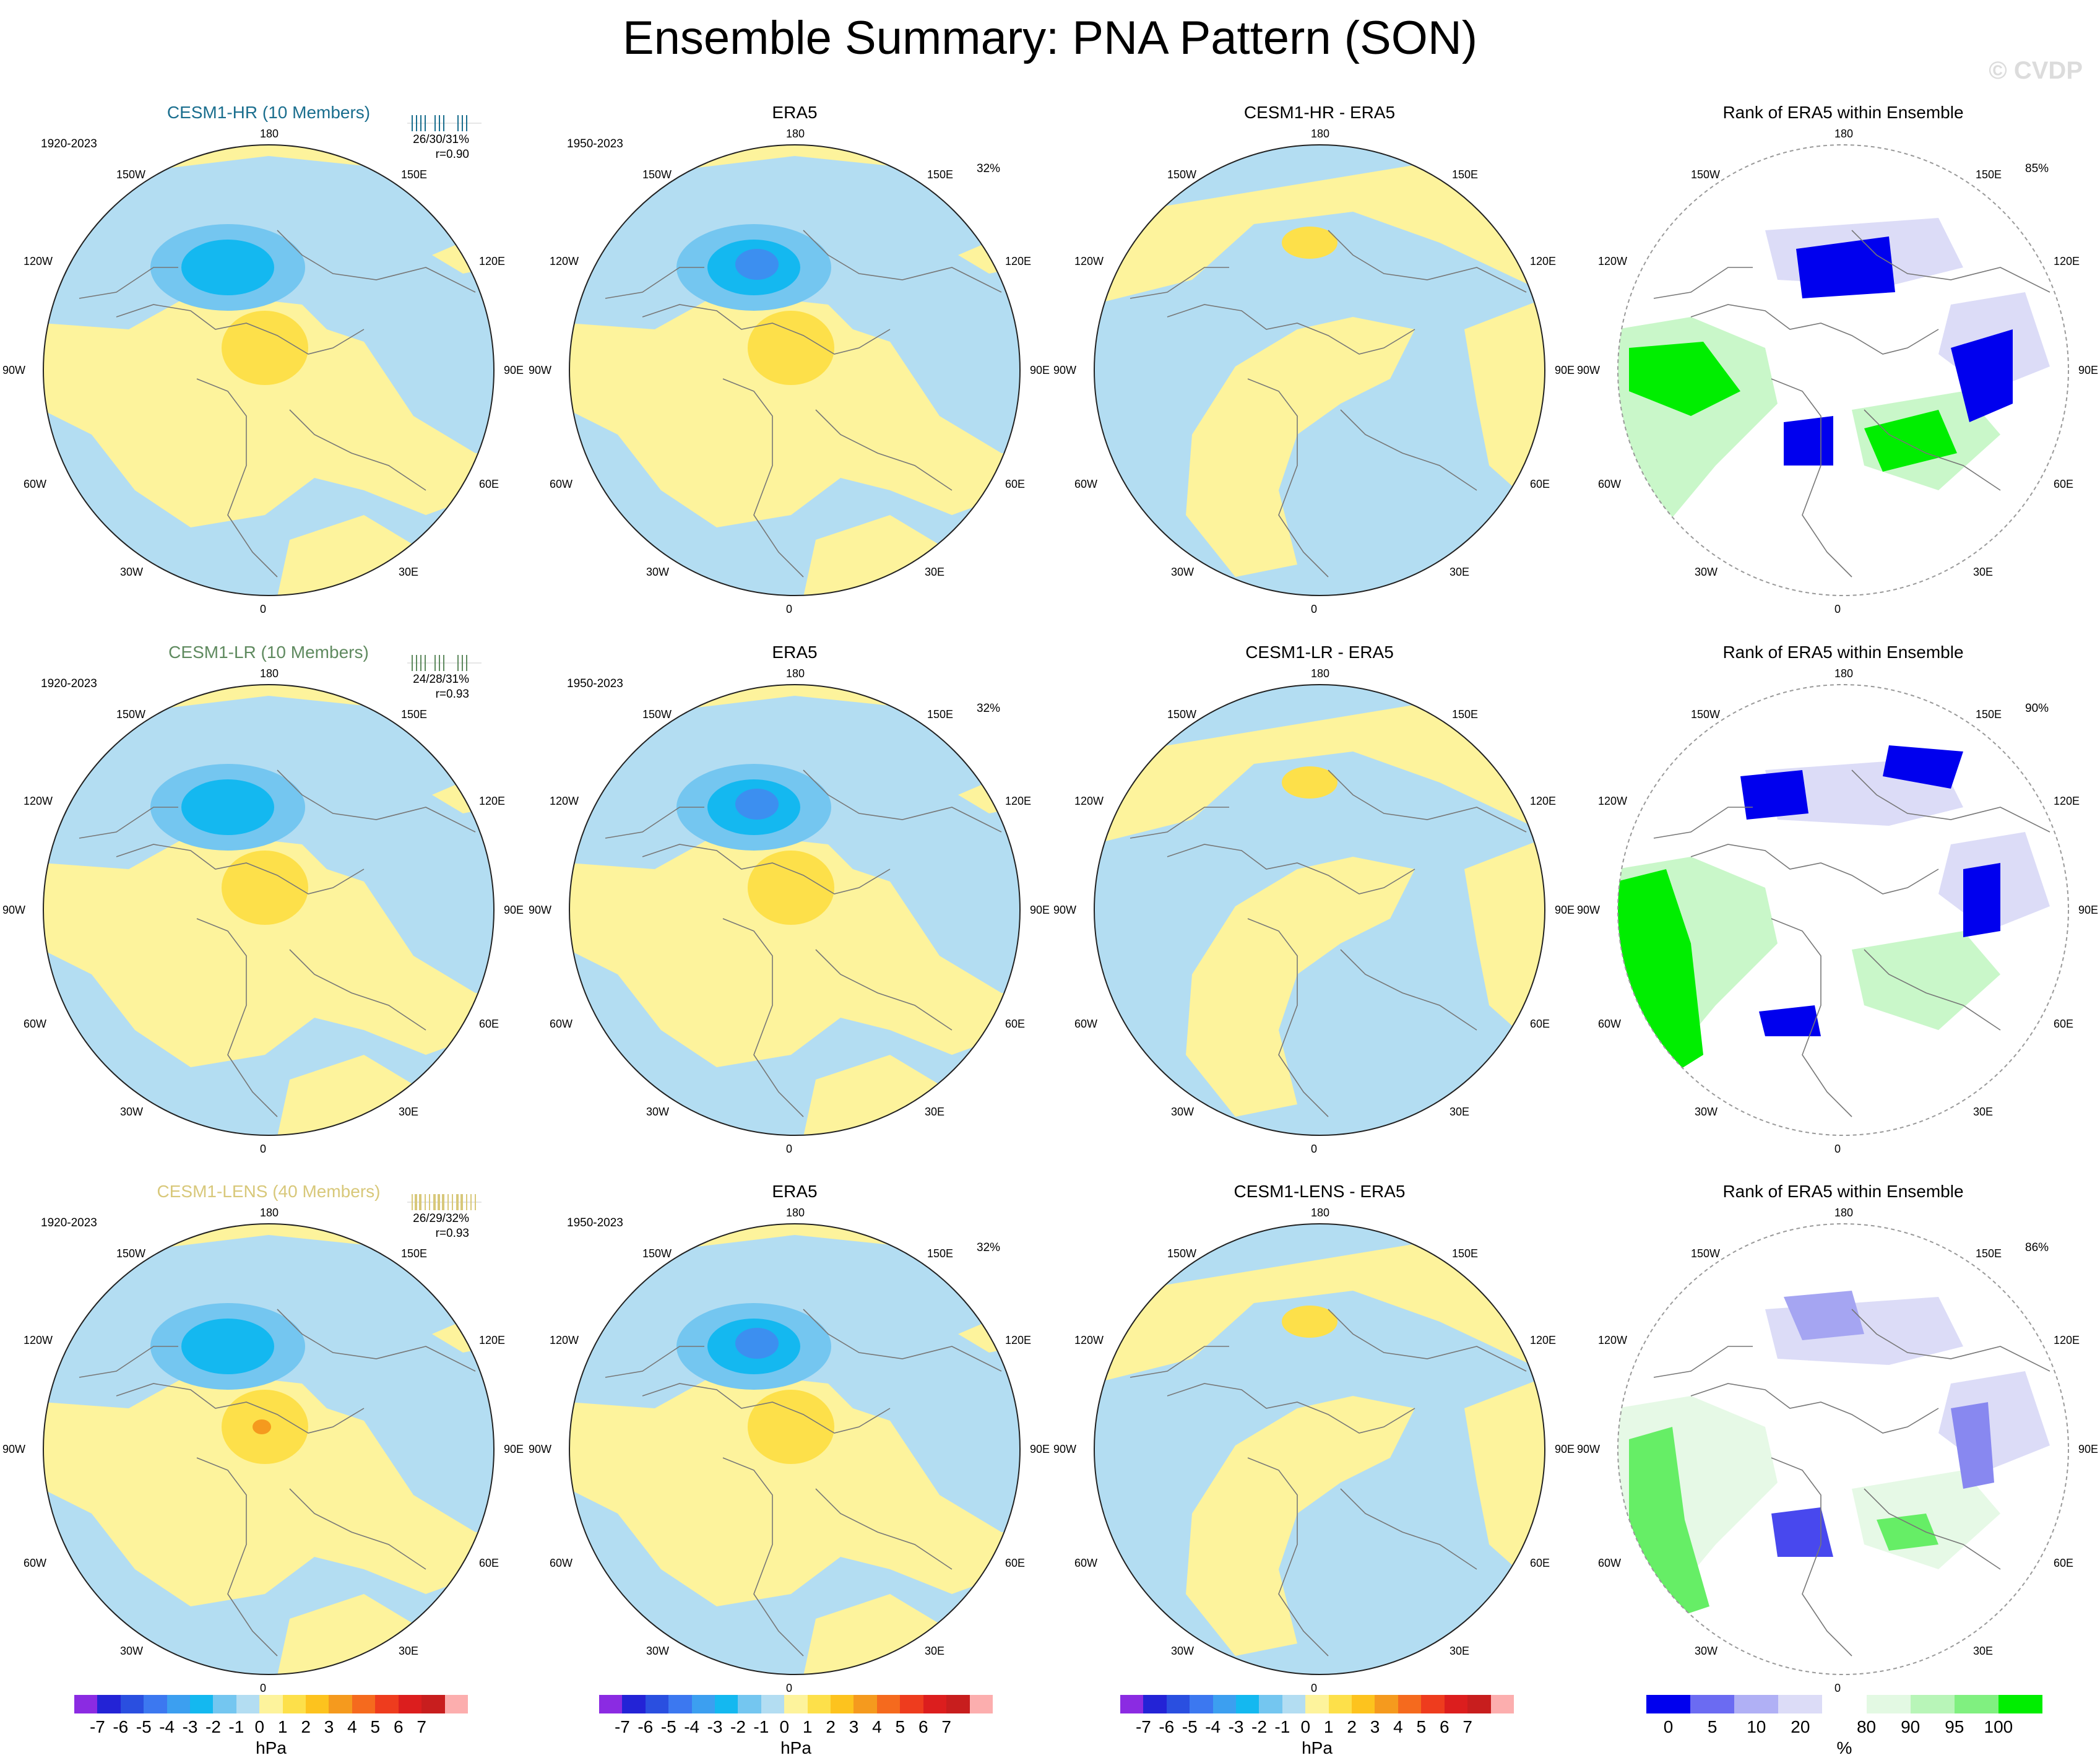  I want to click on figure-title: Ensemble Summary: PNA Pattern (SON), so click(1050, 38).